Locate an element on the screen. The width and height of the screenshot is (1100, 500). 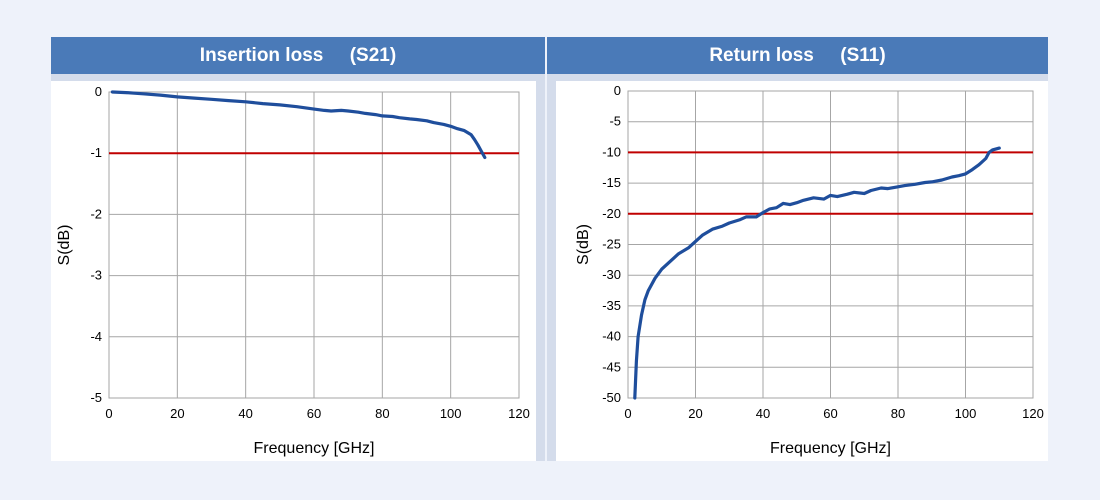
rl-x-tick-label: 120 is located at coordinates (1033, 413).